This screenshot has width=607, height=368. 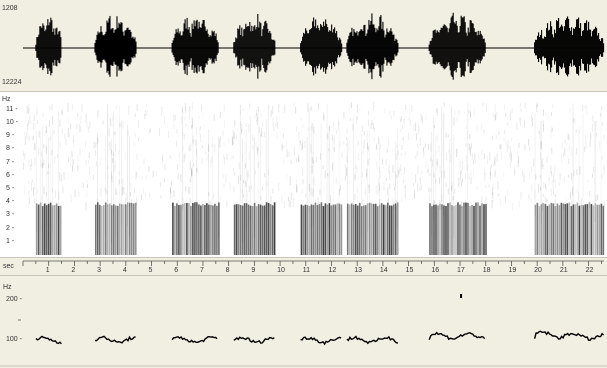 I want to click on waveform-bottom-value: 12224, so click(x=12, y=82).